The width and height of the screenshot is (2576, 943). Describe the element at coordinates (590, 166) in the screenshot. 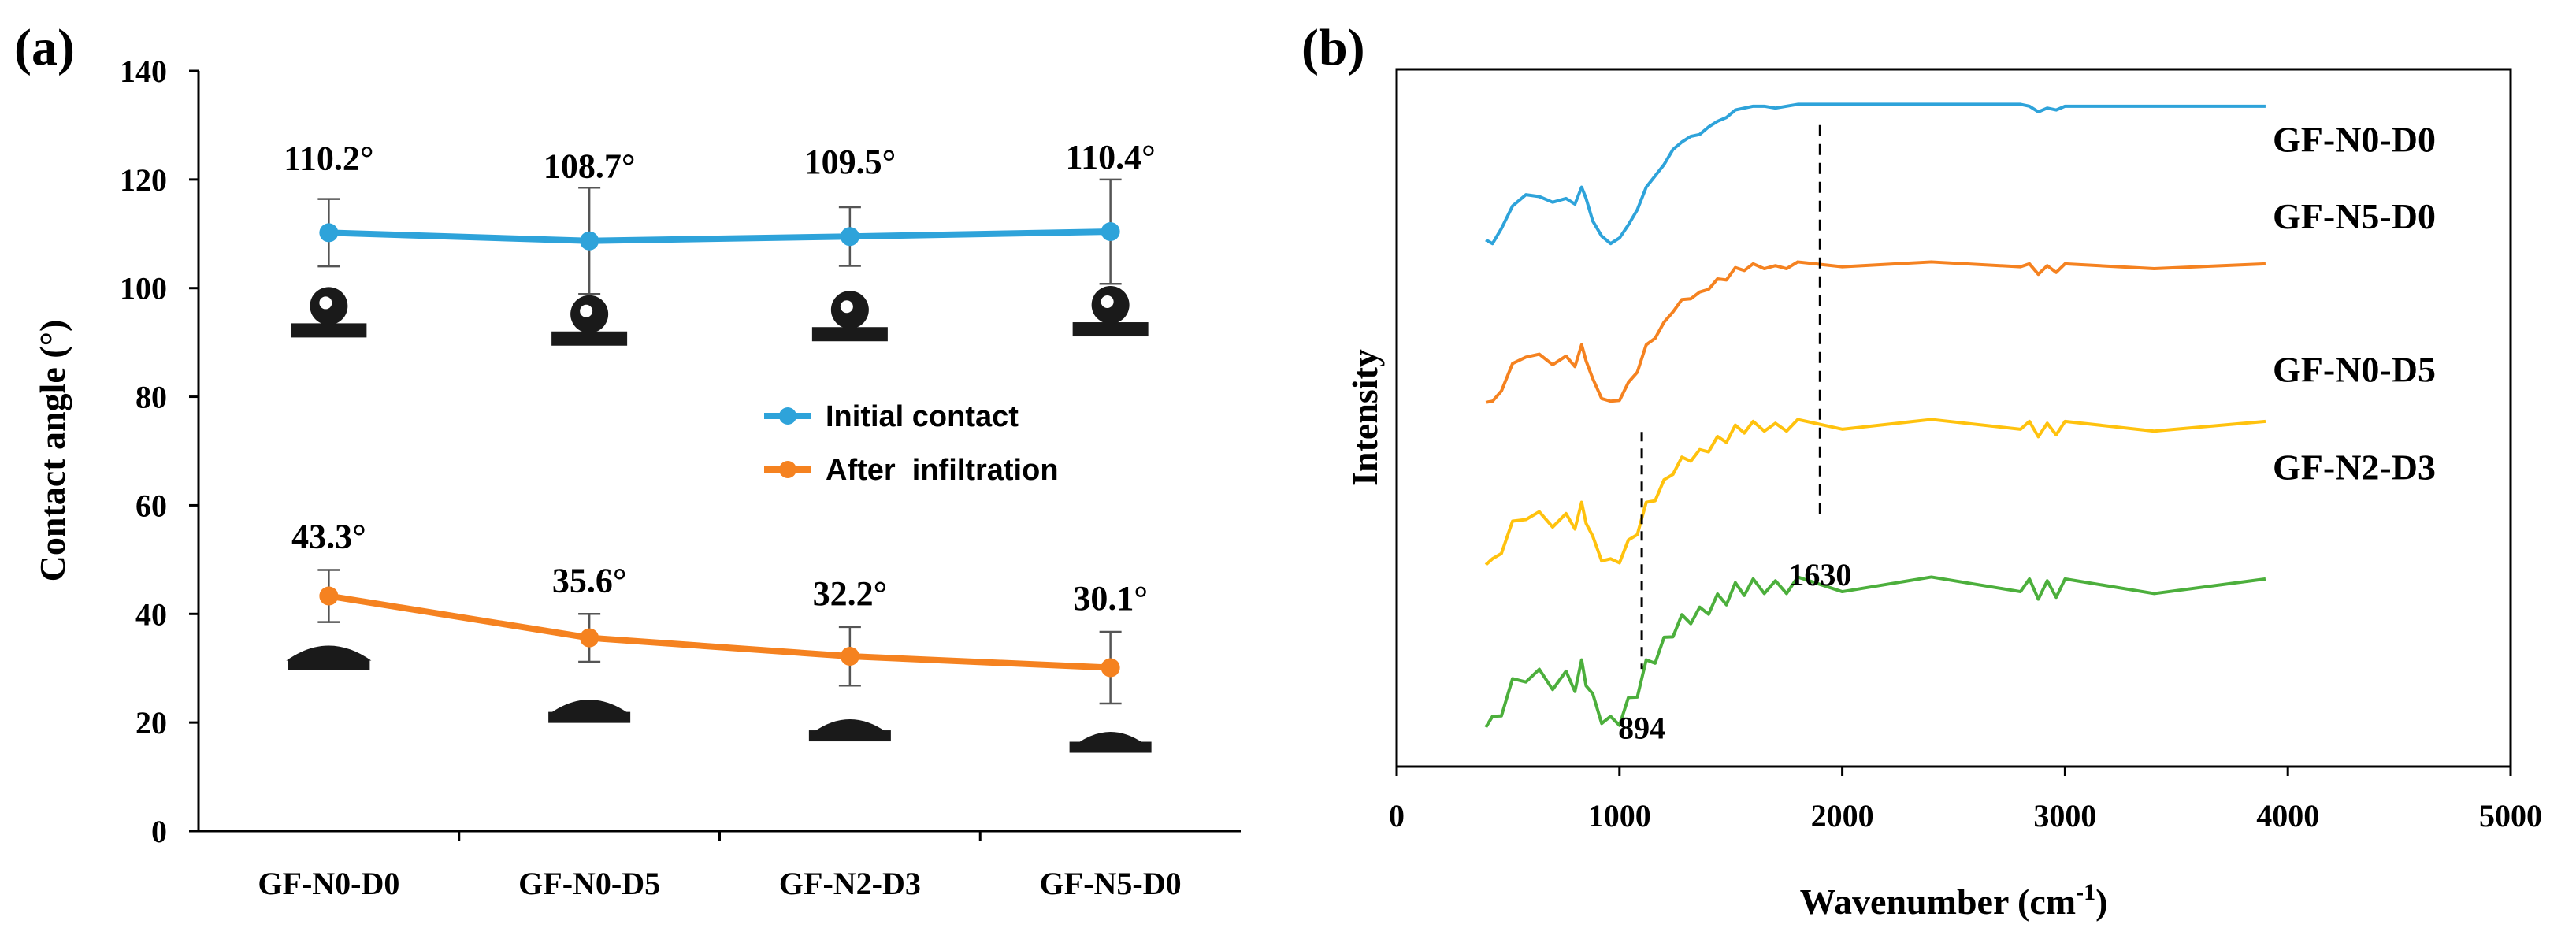

I see `data-label: 108.7°` at that location.